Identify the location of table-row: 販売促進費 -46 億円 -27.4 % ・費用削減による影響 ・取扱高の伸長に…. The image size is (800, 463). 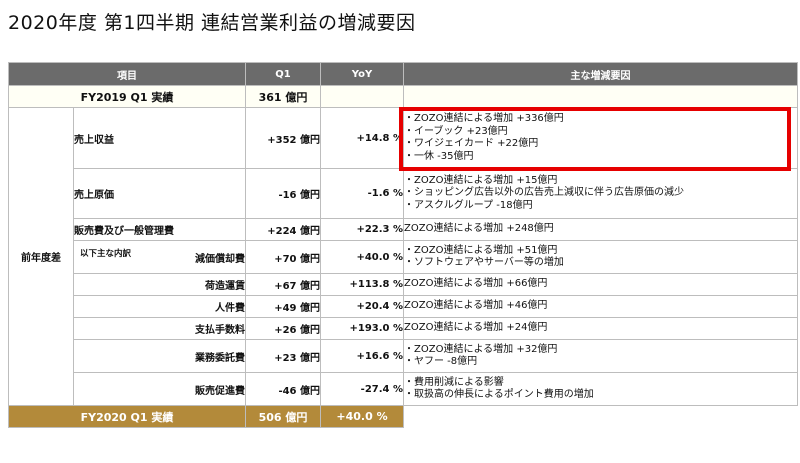
(403, 389).